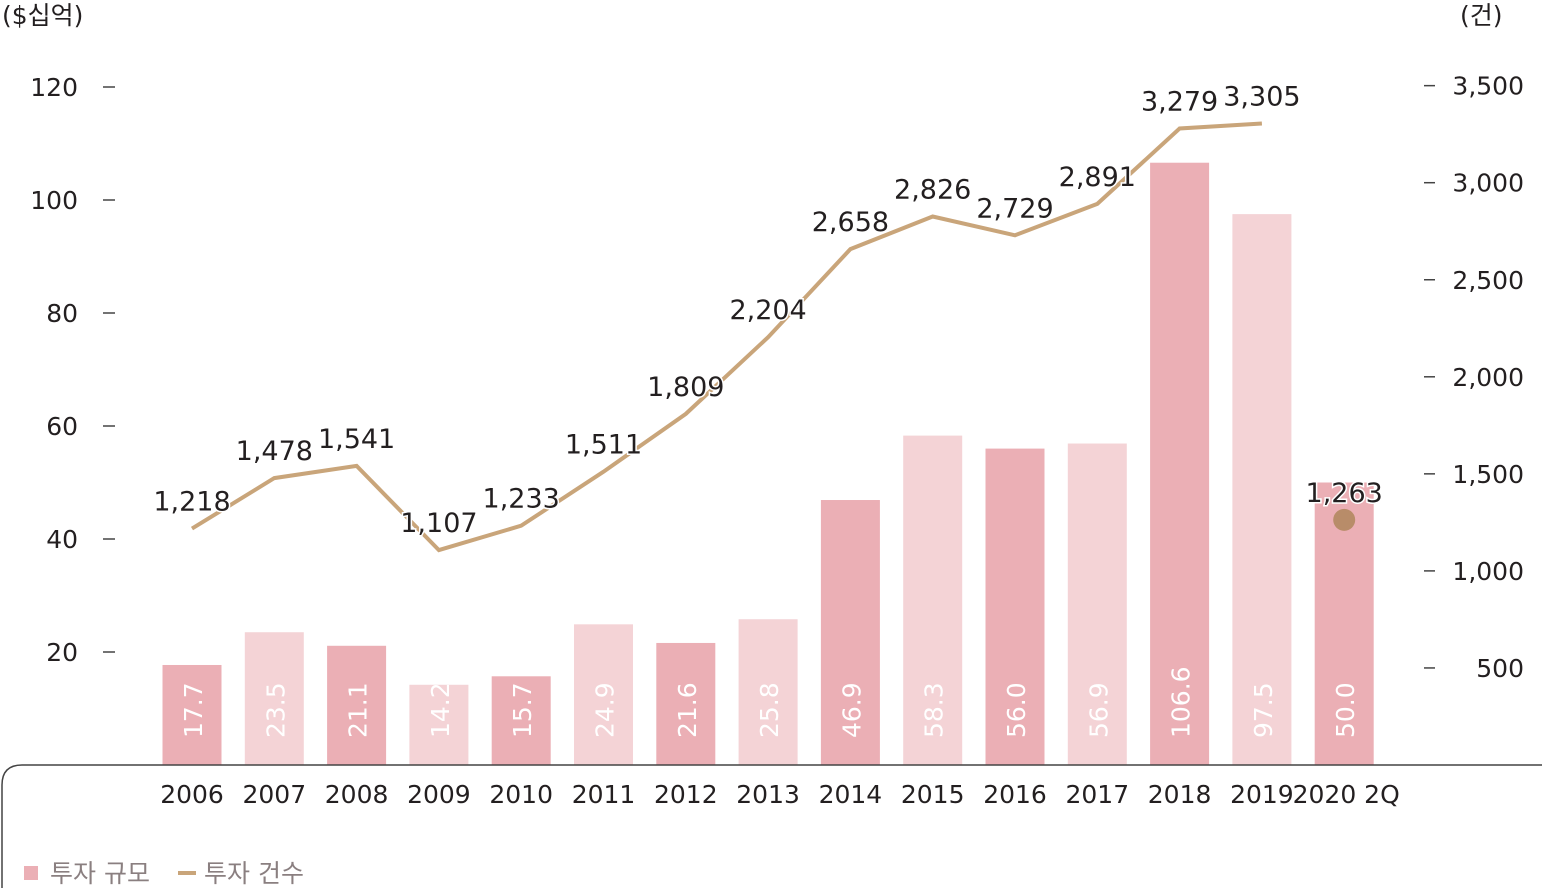 Image resolution: width=1542 pixels, height=892 pixels. What do you see at coordinates (1345, 710) in the screenshot?
I see `bar-value-label: 50.0` at bounding box center [1345, 710].